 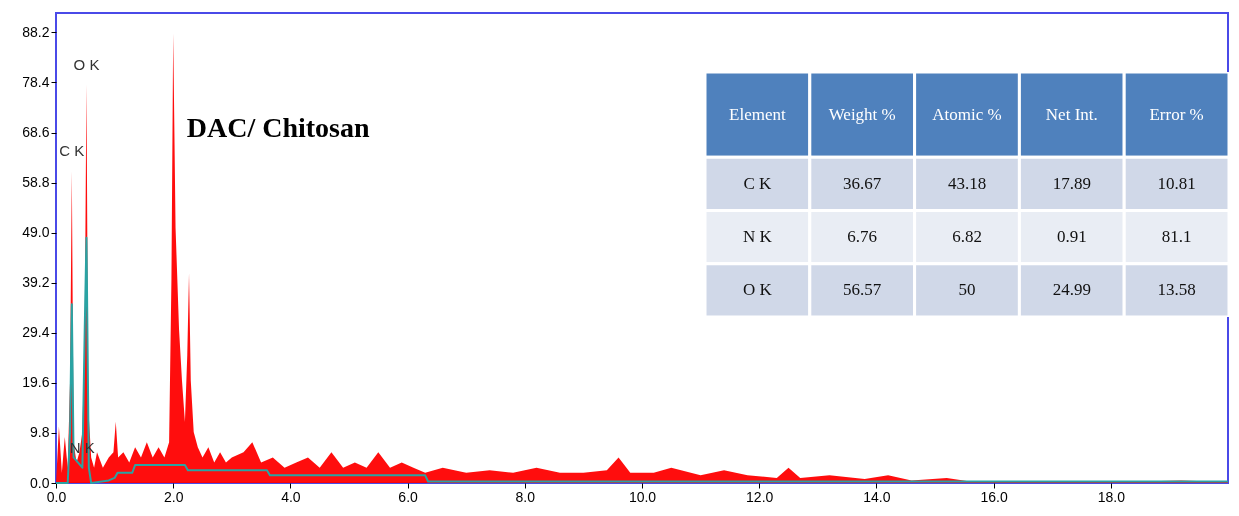 What do you see at coordinates (757, 290) in the screenshot?
I see `y-tick-label: O K` at bounding box center [757, 290].